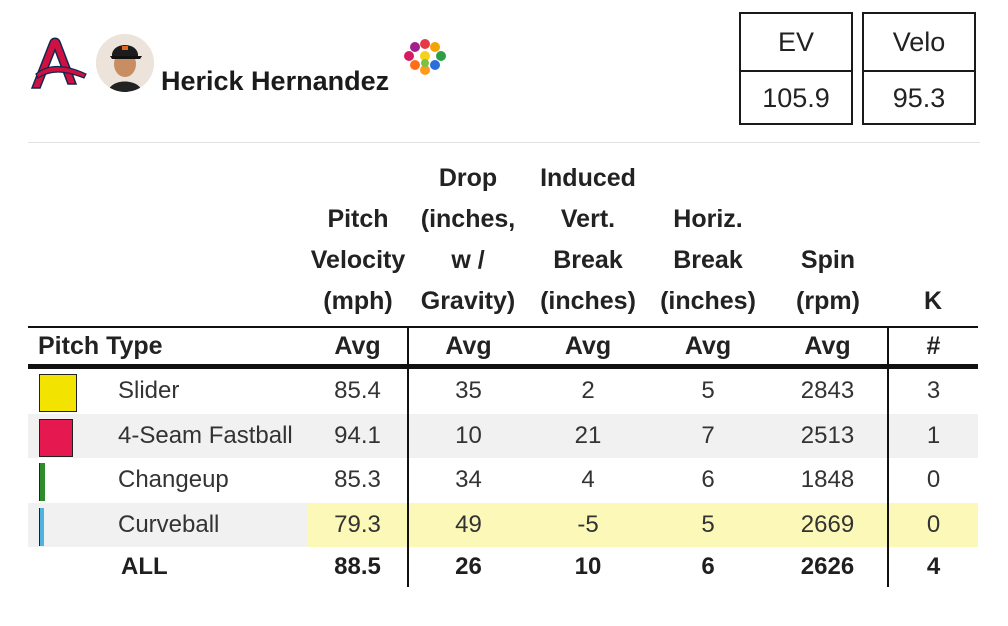  What do you see at coordinates (919, 98) in the screenshot?
I see `velo-value: 95.3` at bounding box center [919, 98].